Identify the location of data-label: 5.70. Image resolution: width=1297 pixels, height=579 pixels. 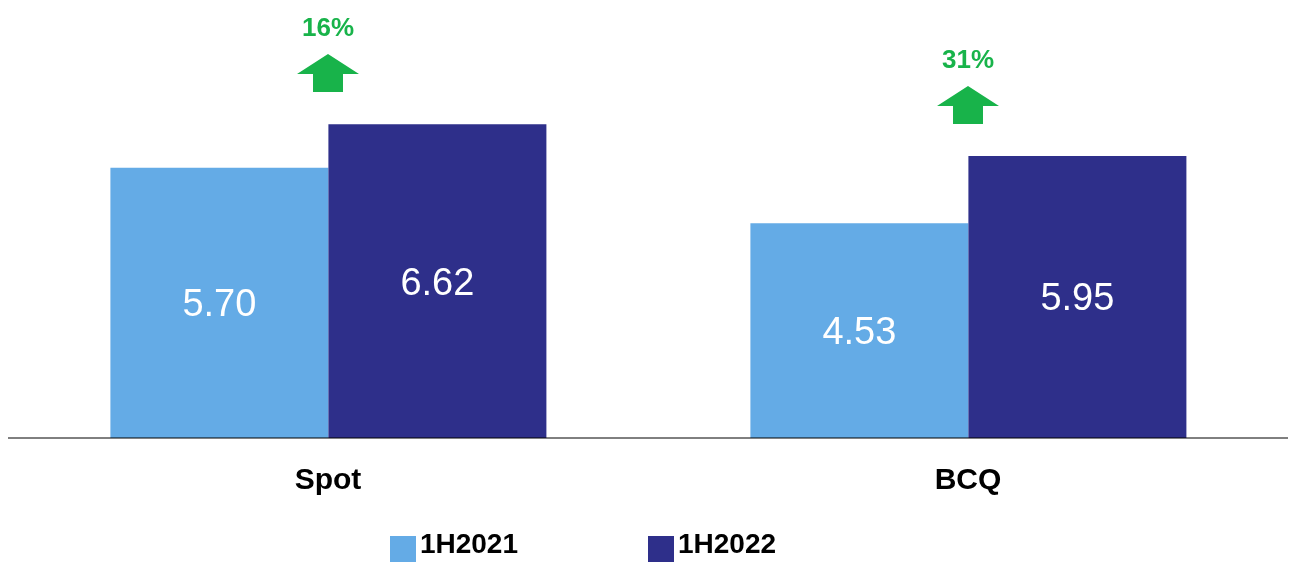
(219, 303).